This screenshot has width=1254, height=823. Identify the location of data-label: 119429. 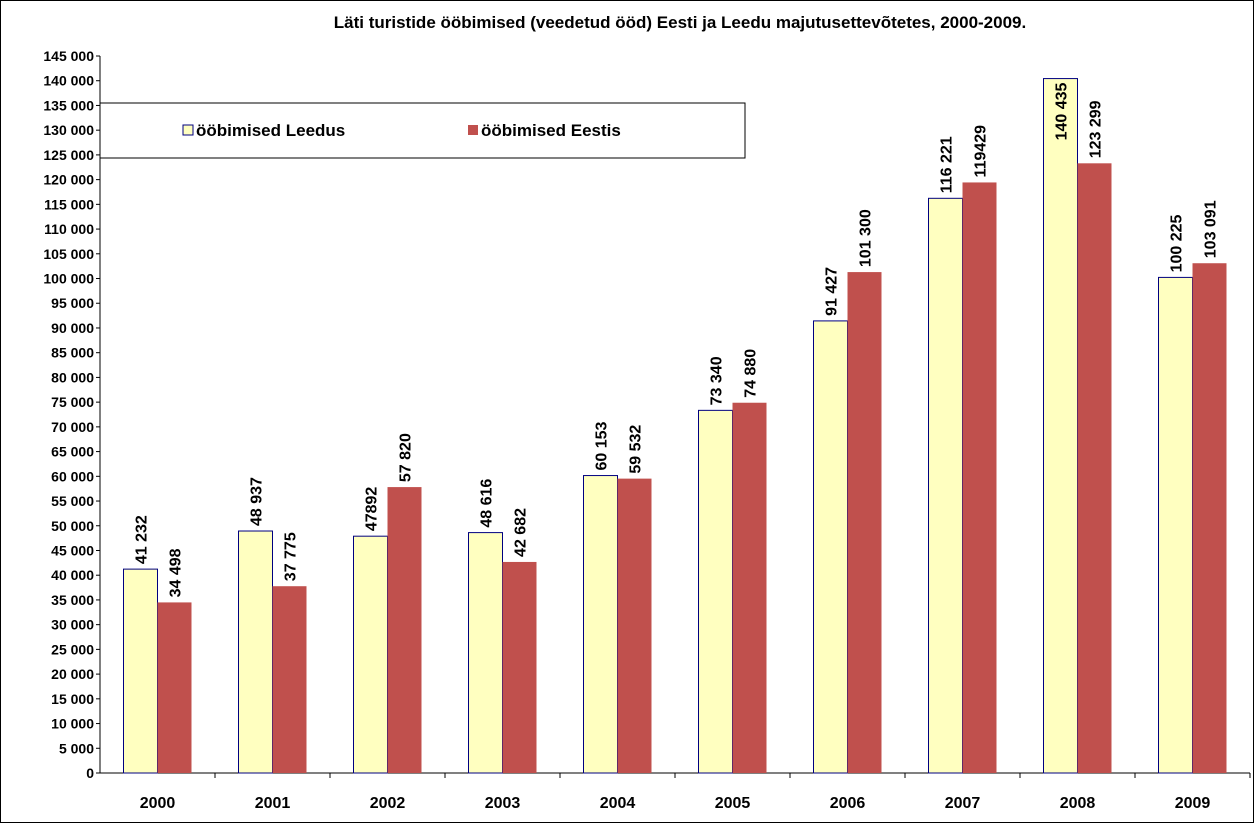
(981, 151).